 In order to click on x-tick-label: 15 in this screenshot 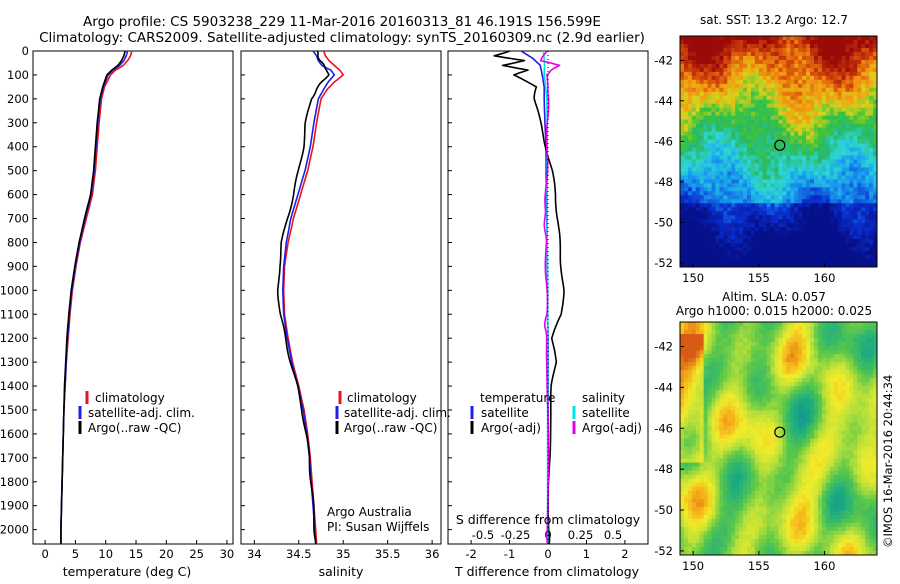, I will do `click(136, 554)`.